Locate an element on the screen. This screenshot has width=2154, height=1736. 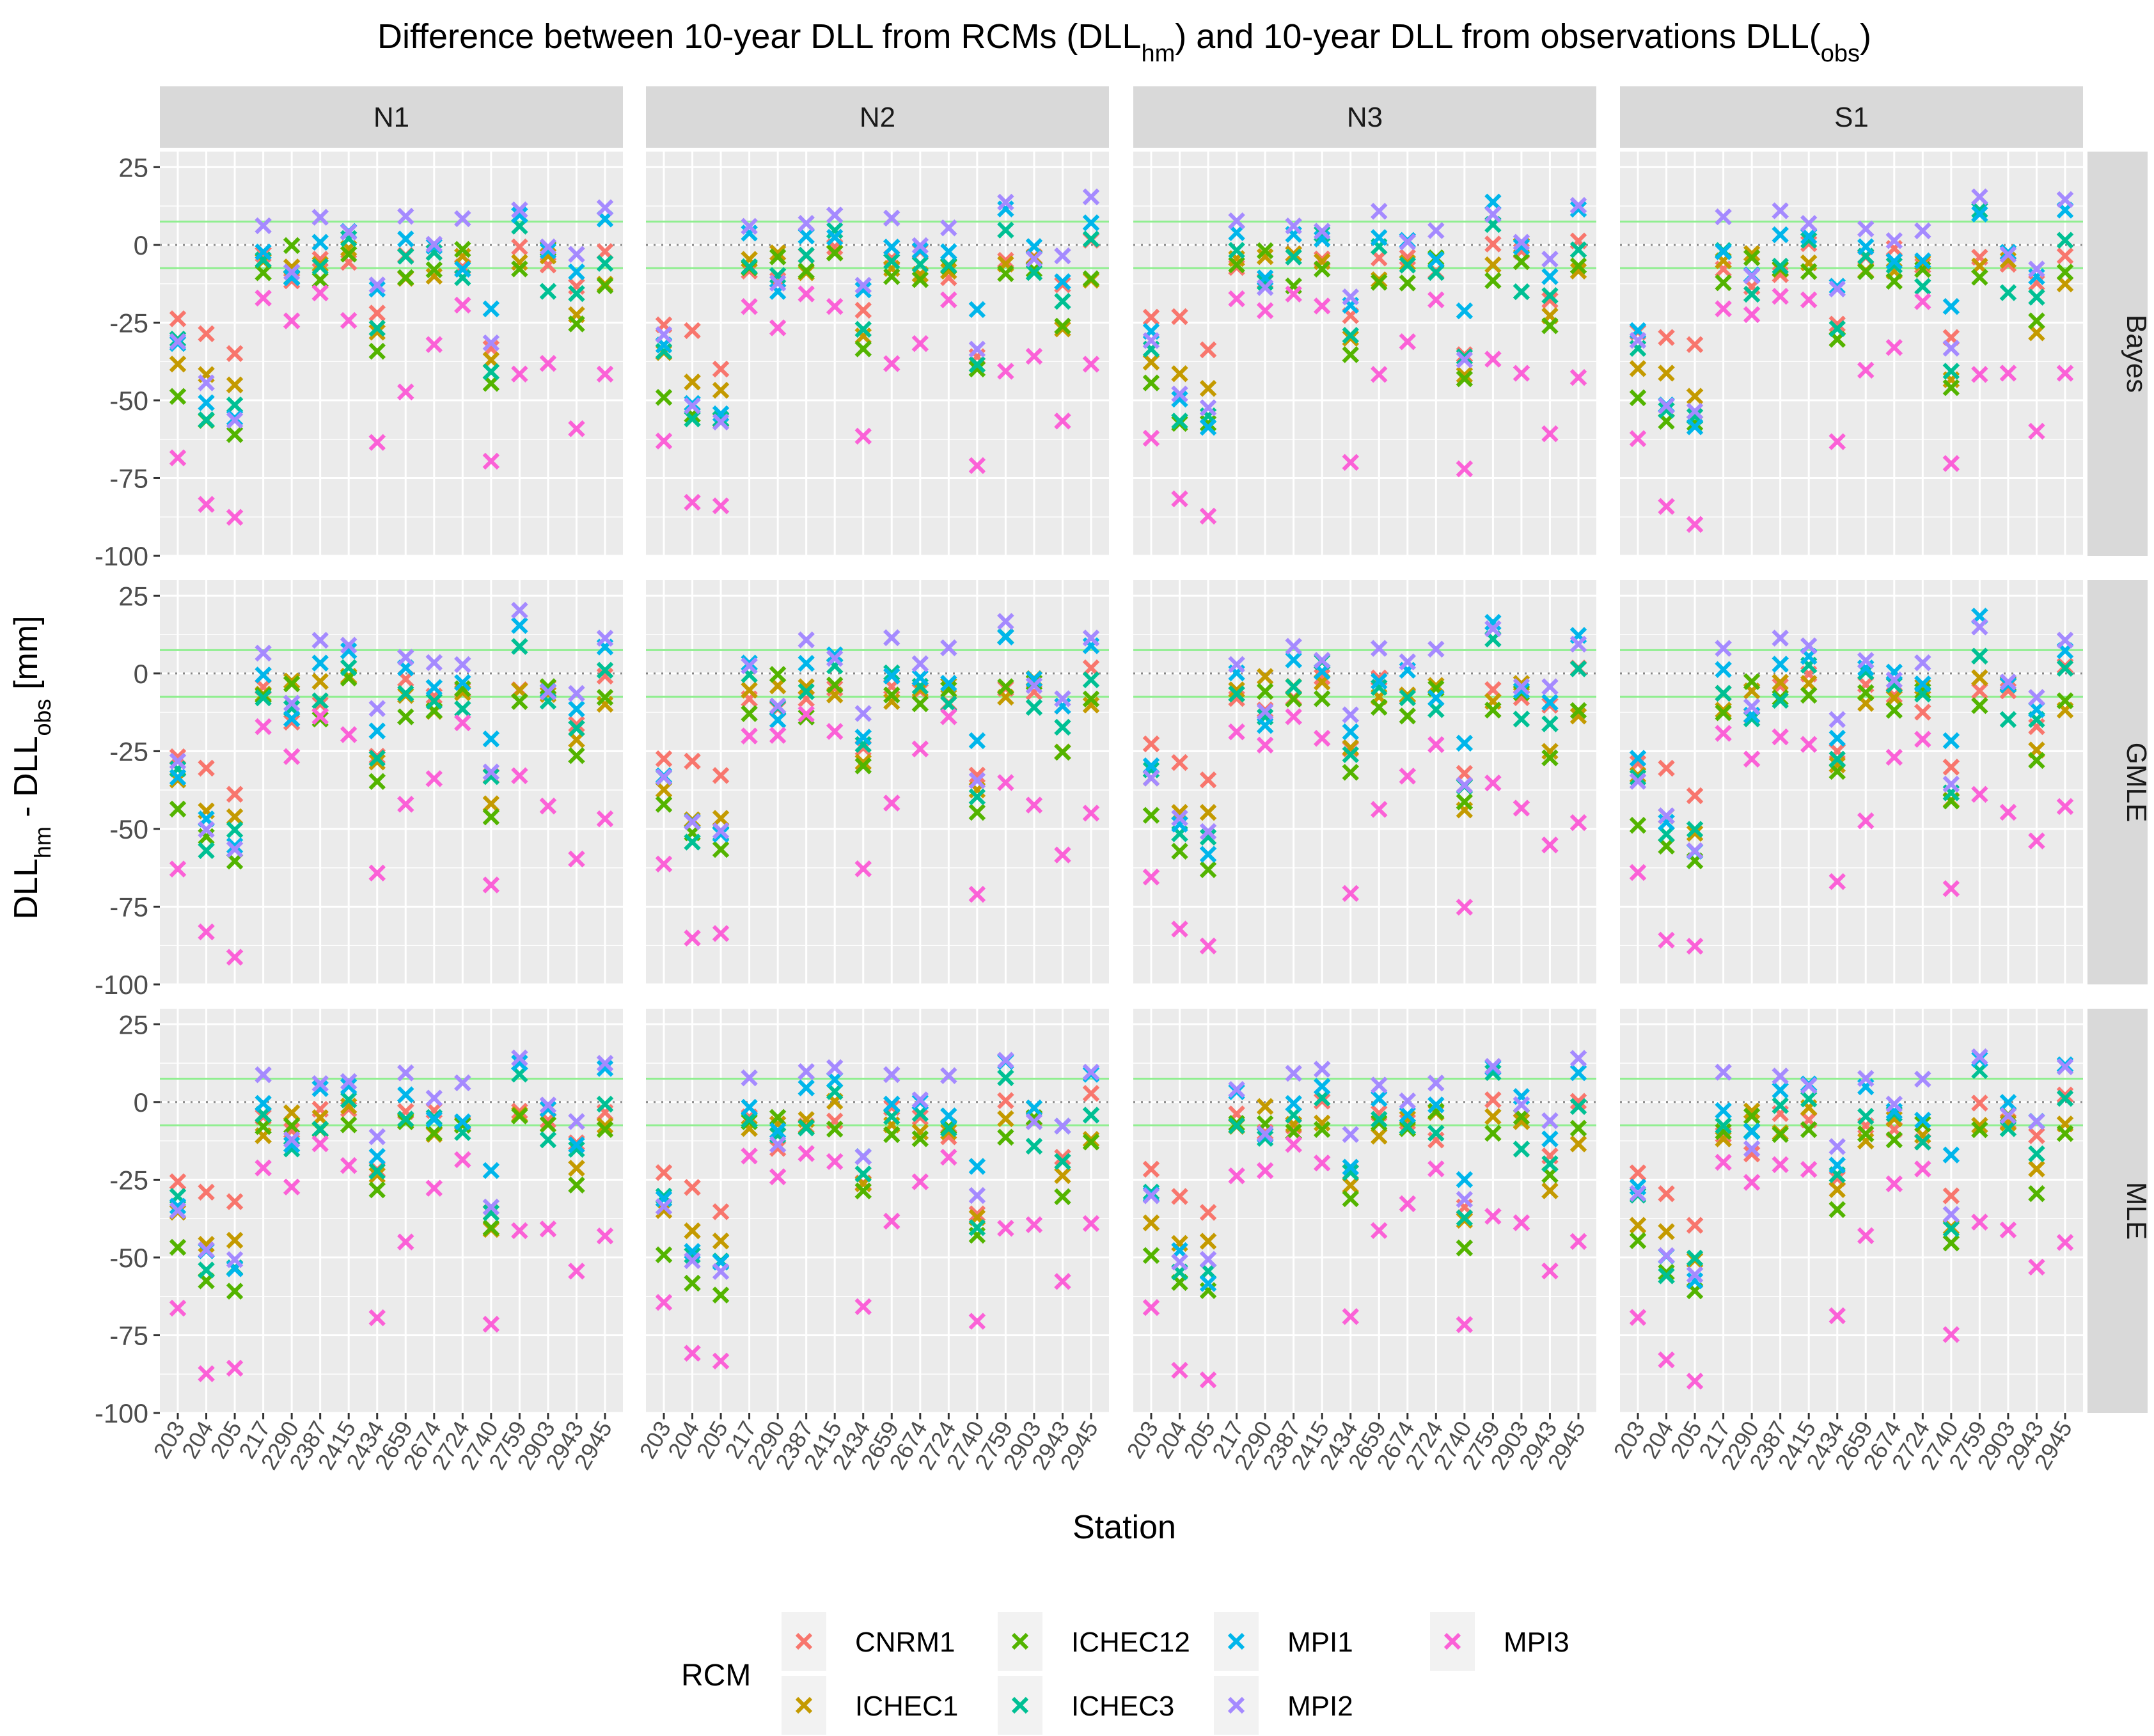
strip-N2 is located at coordinates (877, 117).